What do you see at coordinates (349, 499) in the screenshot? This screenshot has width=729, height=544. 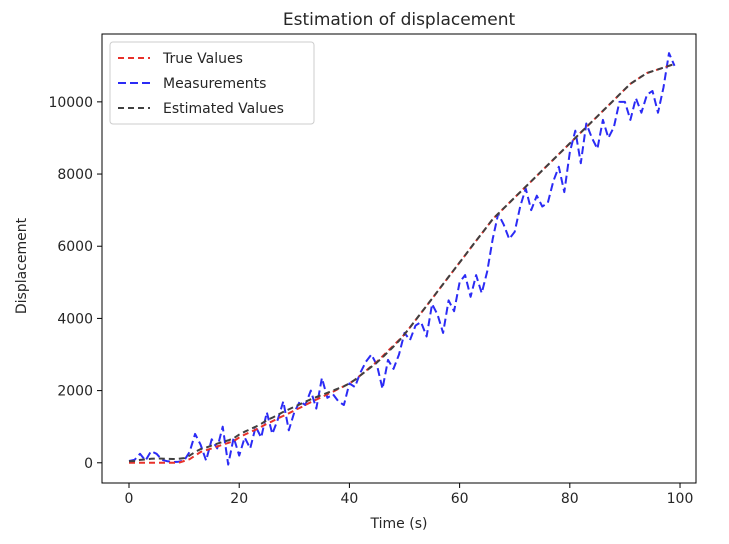 I see `x-tick-label: 40` at bounding box center [349, 499].